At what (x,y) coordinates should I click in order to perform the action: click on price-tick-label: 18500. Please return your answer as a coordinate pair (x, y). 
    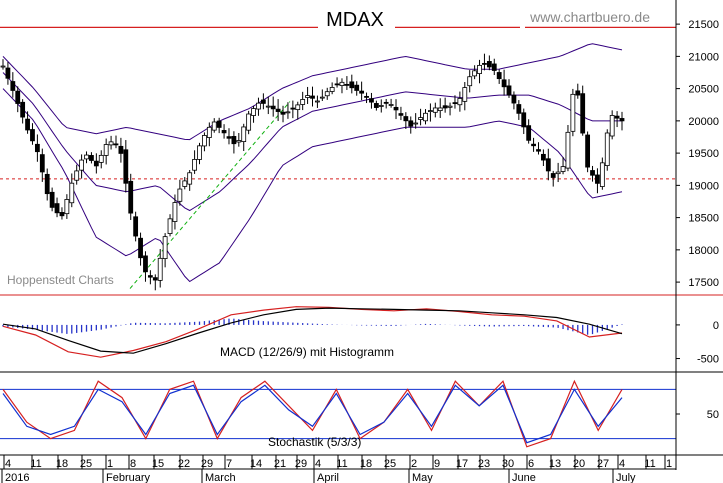
    Looking at the image, I should click on (703, 219).